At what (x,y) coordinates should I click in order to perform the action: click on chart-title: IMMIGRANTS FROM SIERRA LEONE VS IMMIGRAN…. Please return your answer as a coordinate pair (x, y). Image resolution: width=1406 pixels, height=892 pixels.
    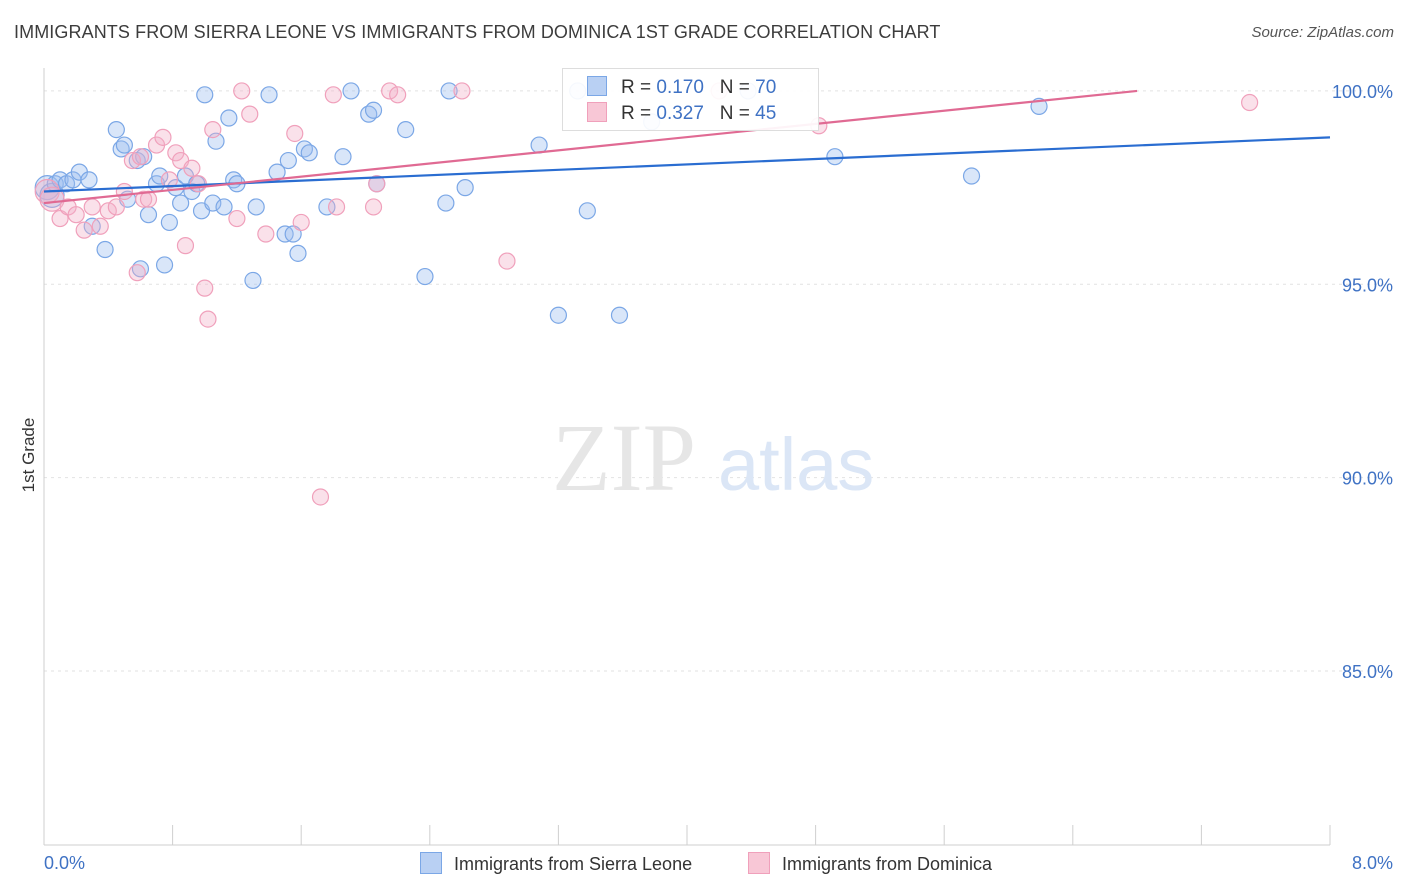
    Looking at the image, I should click on (477, 32).